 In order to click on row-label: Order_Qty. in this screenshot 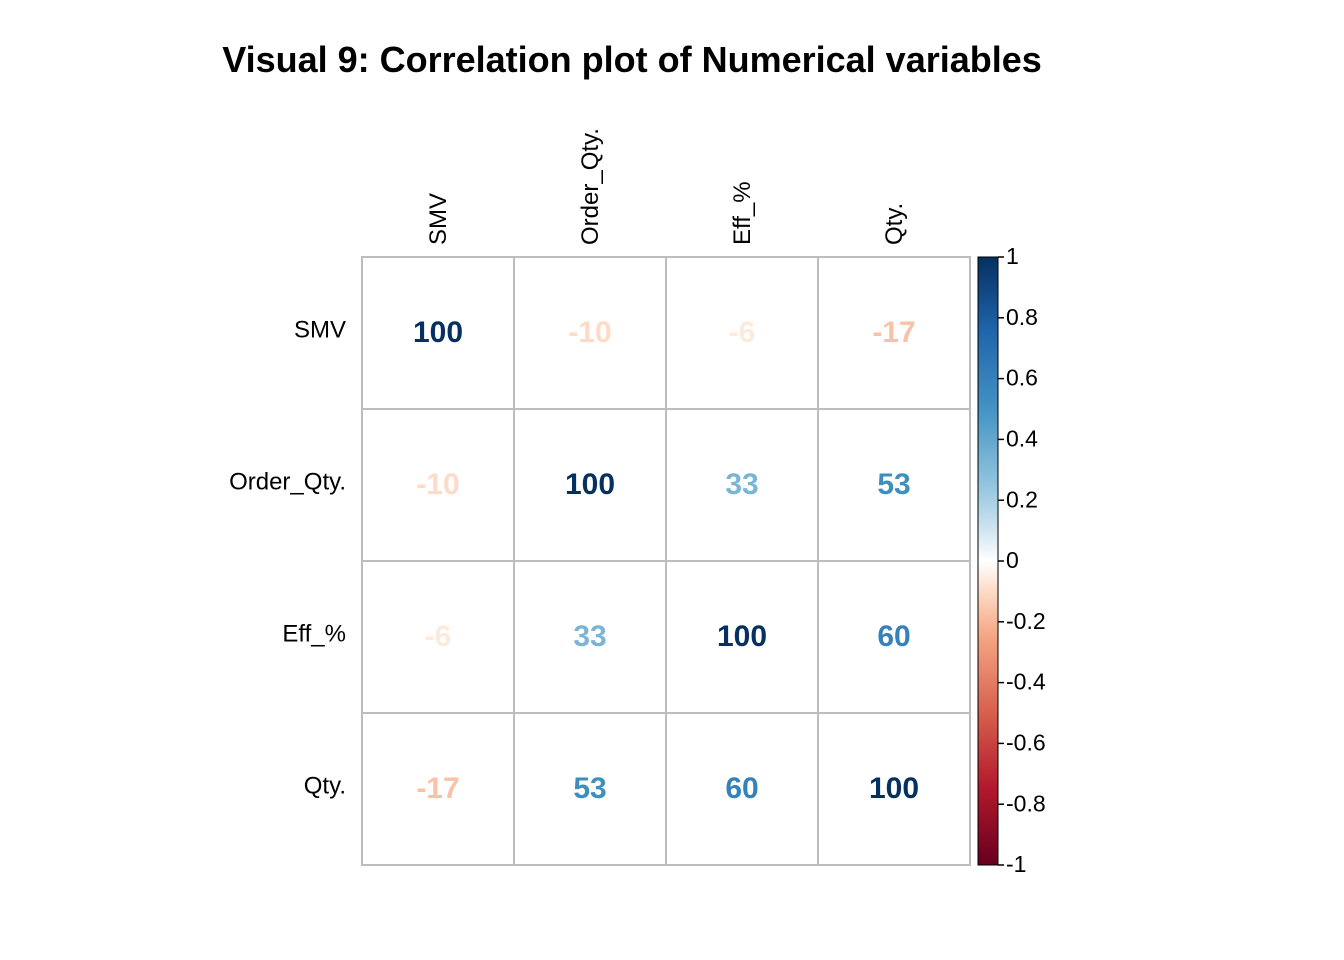, I will do `click(287, 481)`.